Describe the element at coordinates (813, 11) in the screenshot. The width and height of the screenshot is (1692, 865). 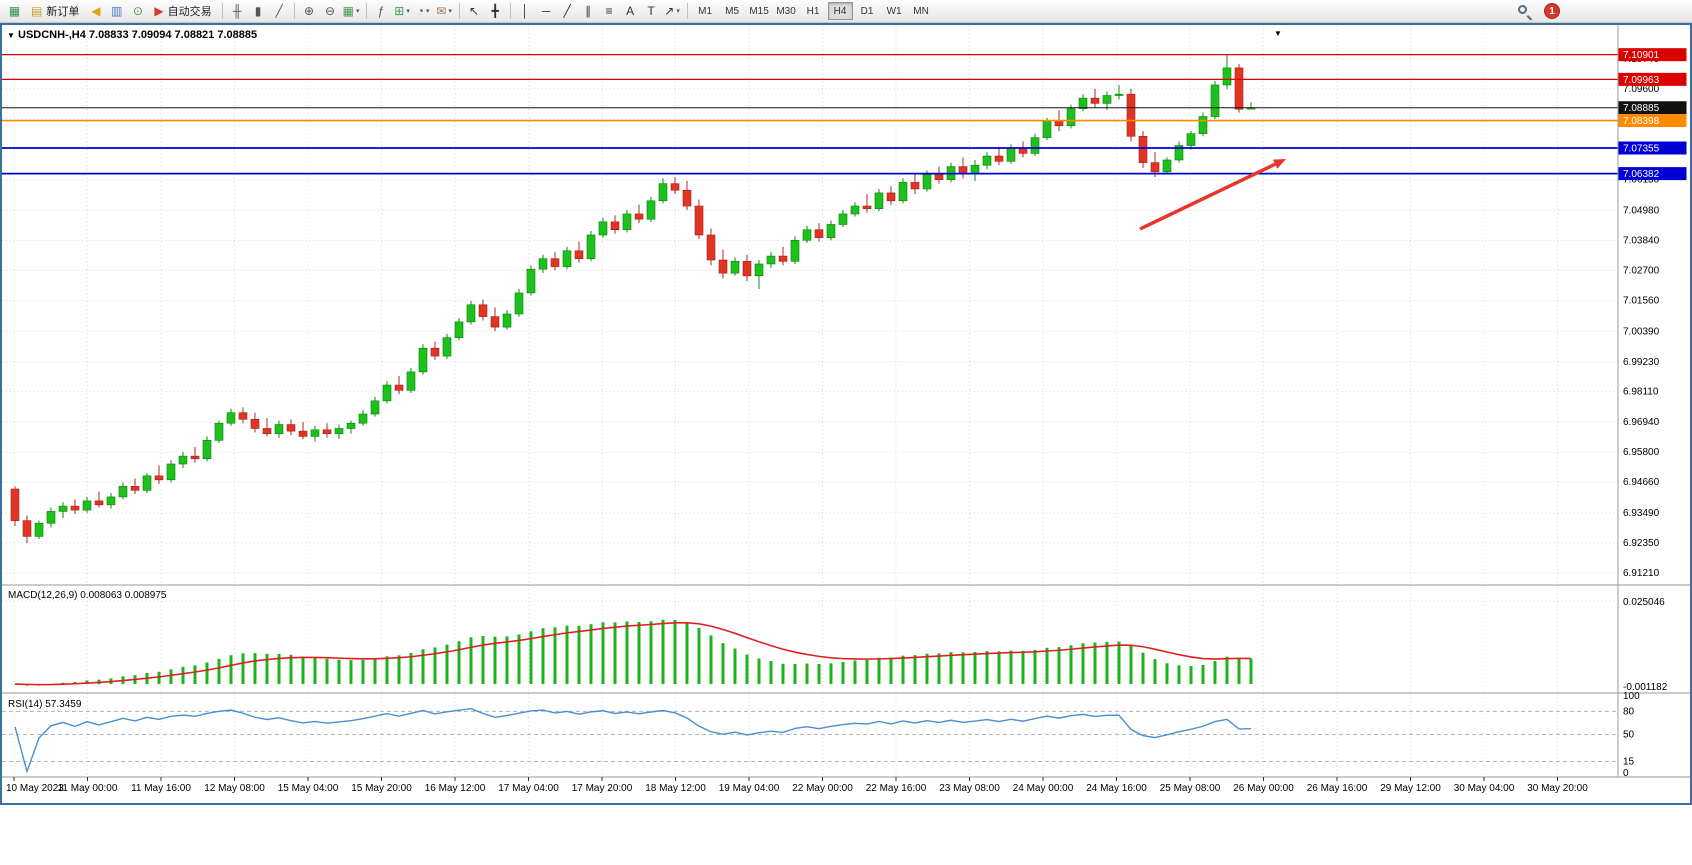
I see `timeframe-h1-button: H1` at that location.